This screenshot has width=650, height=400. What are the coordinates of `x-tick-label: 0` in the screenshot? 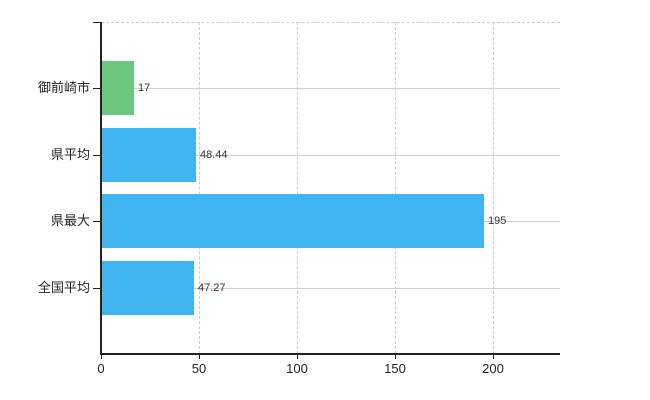 It's located at (101, 368).